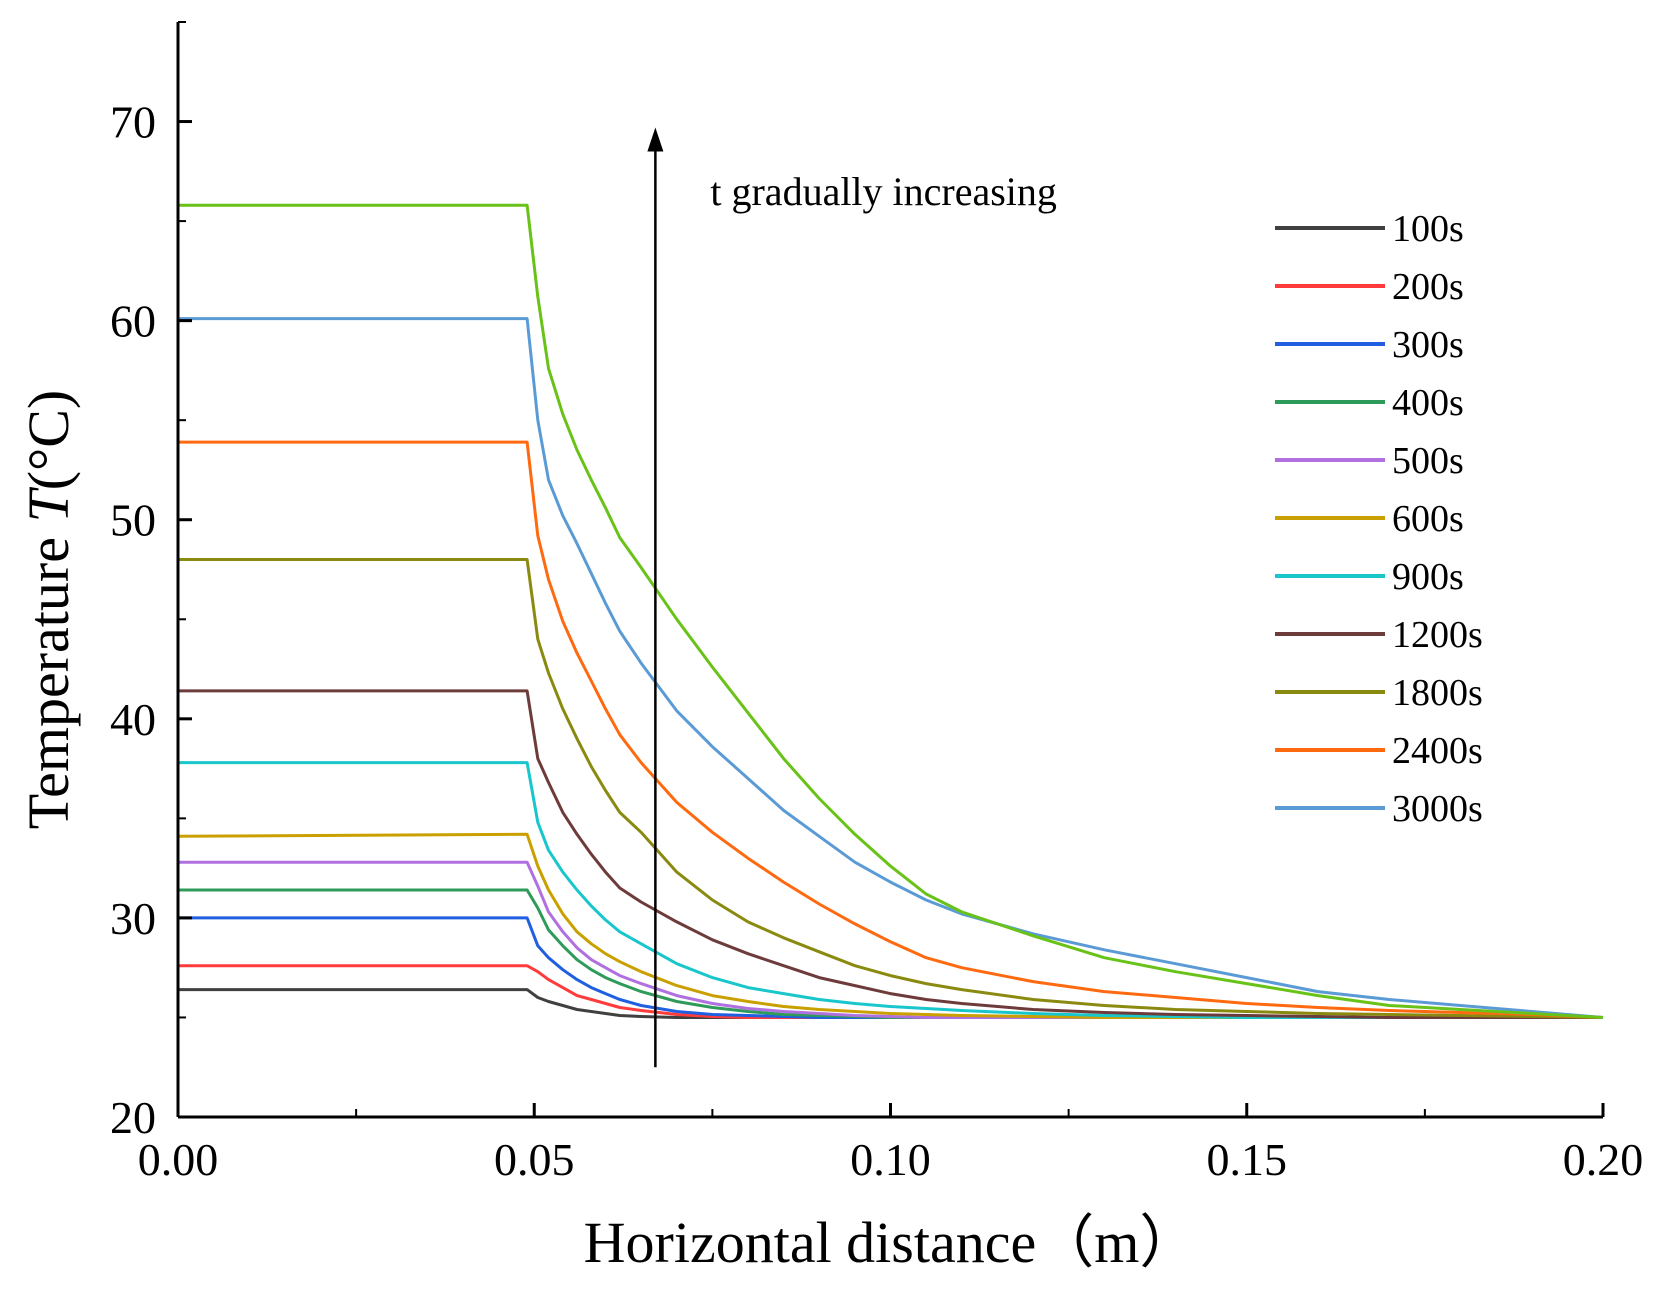 This screenshot has width=1656, height=1297. What do you see at coordinates (133, 520) in the screenshot?
I see `y-tick-label: 50` at bounding box center [133, 520].